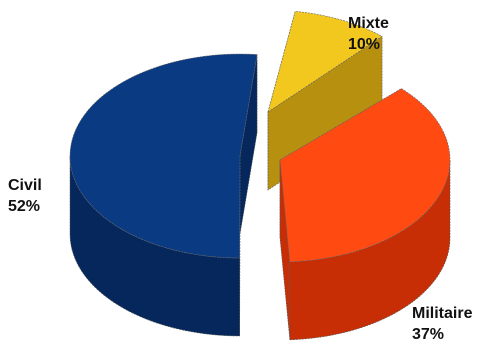 This screenshot has height=347, width=499. What do you see at coordinates (25, 196) in the screenshot?
I see `slice-label-civil: Civil 52%` at bounding box center [25, 196].